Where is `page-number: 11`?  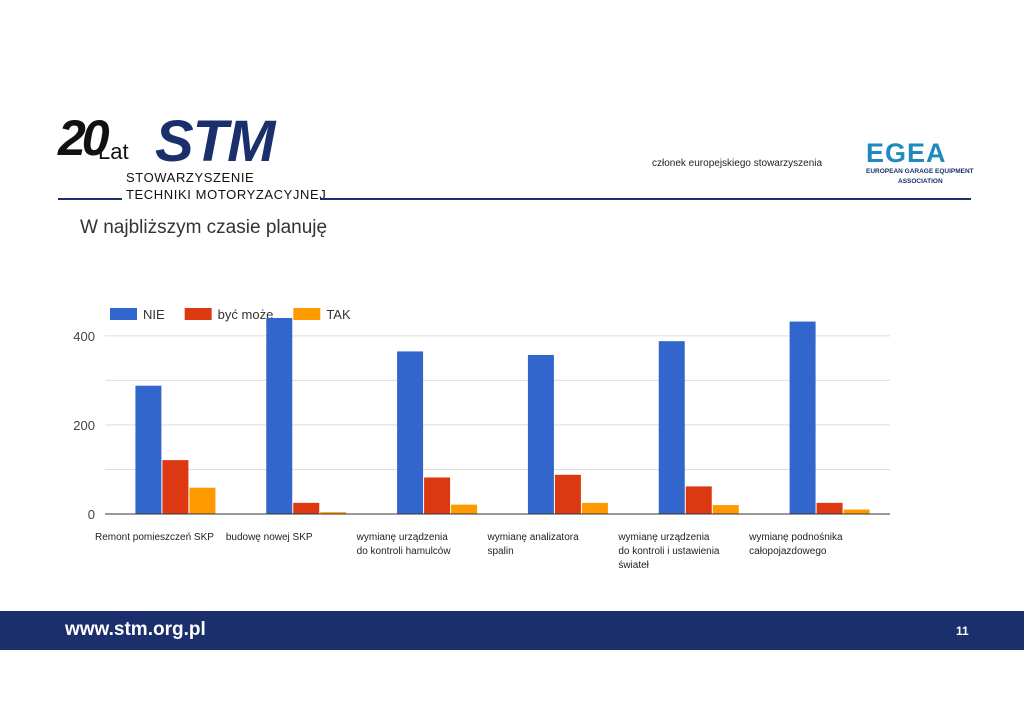
page-number: 11 is located at coordinates (962, 631).